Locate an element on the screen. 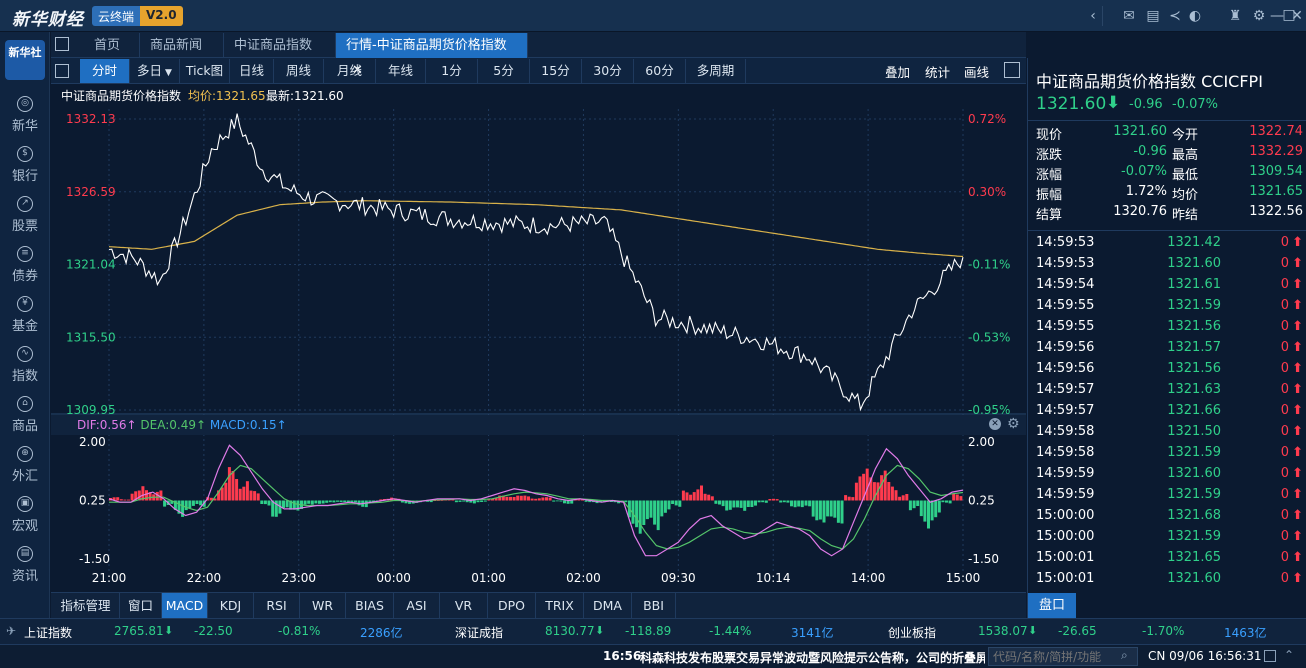 The width and height of the screenshot is (1306, 668). nav-item-xinhua: ◎ 新华 is located at coordinates (25, 114).